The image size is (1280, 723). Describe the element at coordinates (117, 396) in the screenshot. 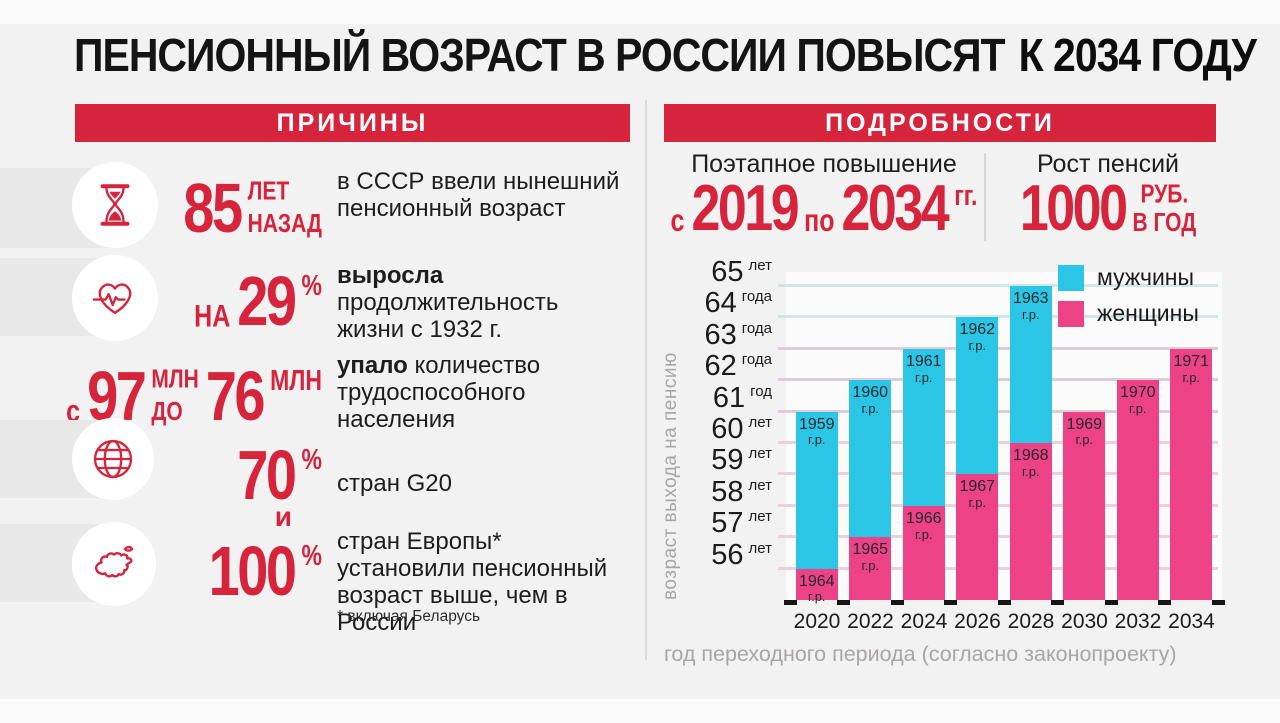

I see `figure-big: 97` at that location.